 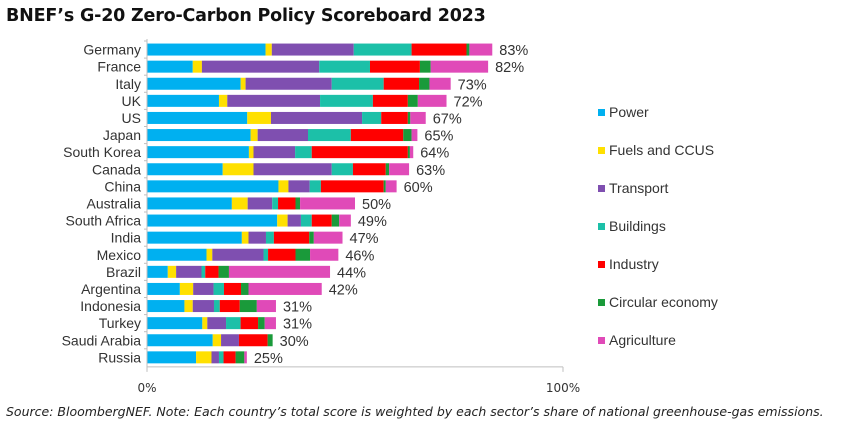 What do you see at coordinates (390, 100) in the screenshot?
I see `bar-uk-industry` at bounding box center [390, 100].